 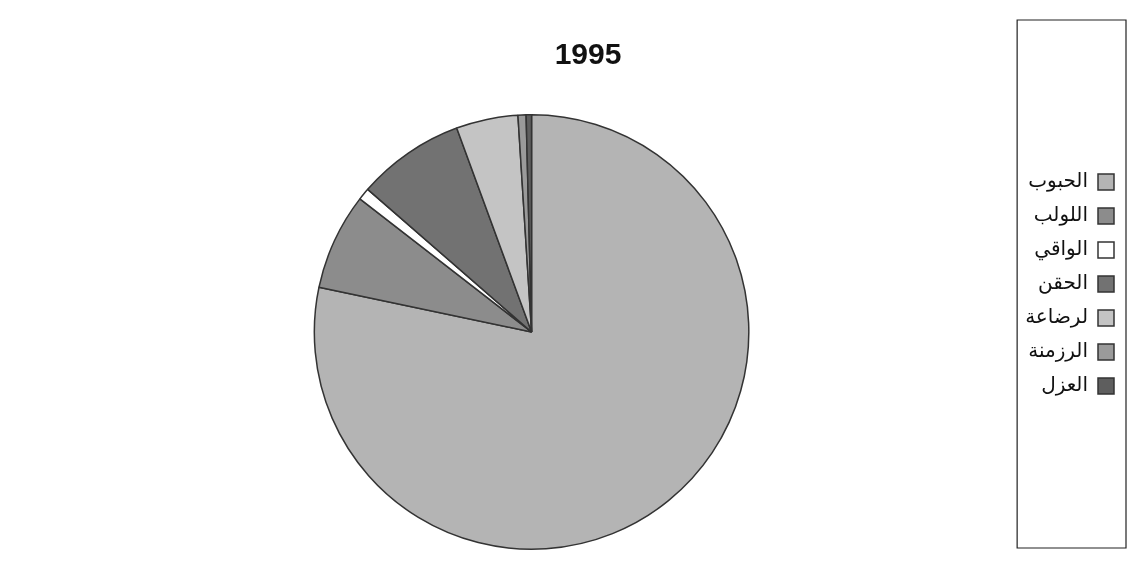 What do you see at coordinates (1058, 180) in the screenshot?
I see `legend-label: الحبوب` at bounding box center [1058, 180].